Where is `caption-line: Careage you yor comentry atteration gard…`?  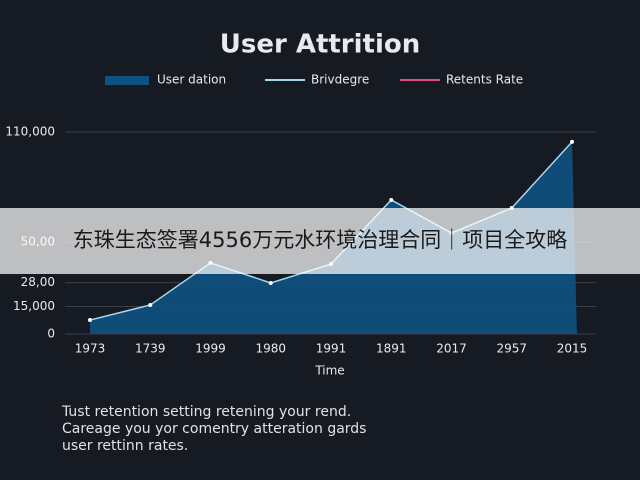
caption-line: Careage you yor comentry atteration gard… is located at coordinates (214, 429).